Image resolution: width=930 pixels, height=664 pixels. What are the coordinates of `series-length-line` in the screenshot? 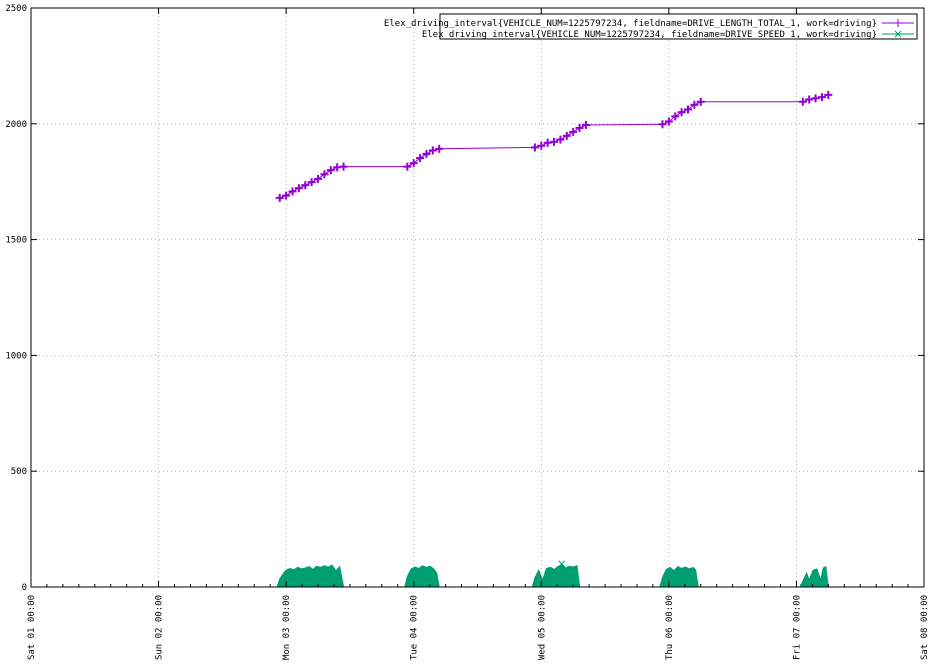 It's located at (554, 146).